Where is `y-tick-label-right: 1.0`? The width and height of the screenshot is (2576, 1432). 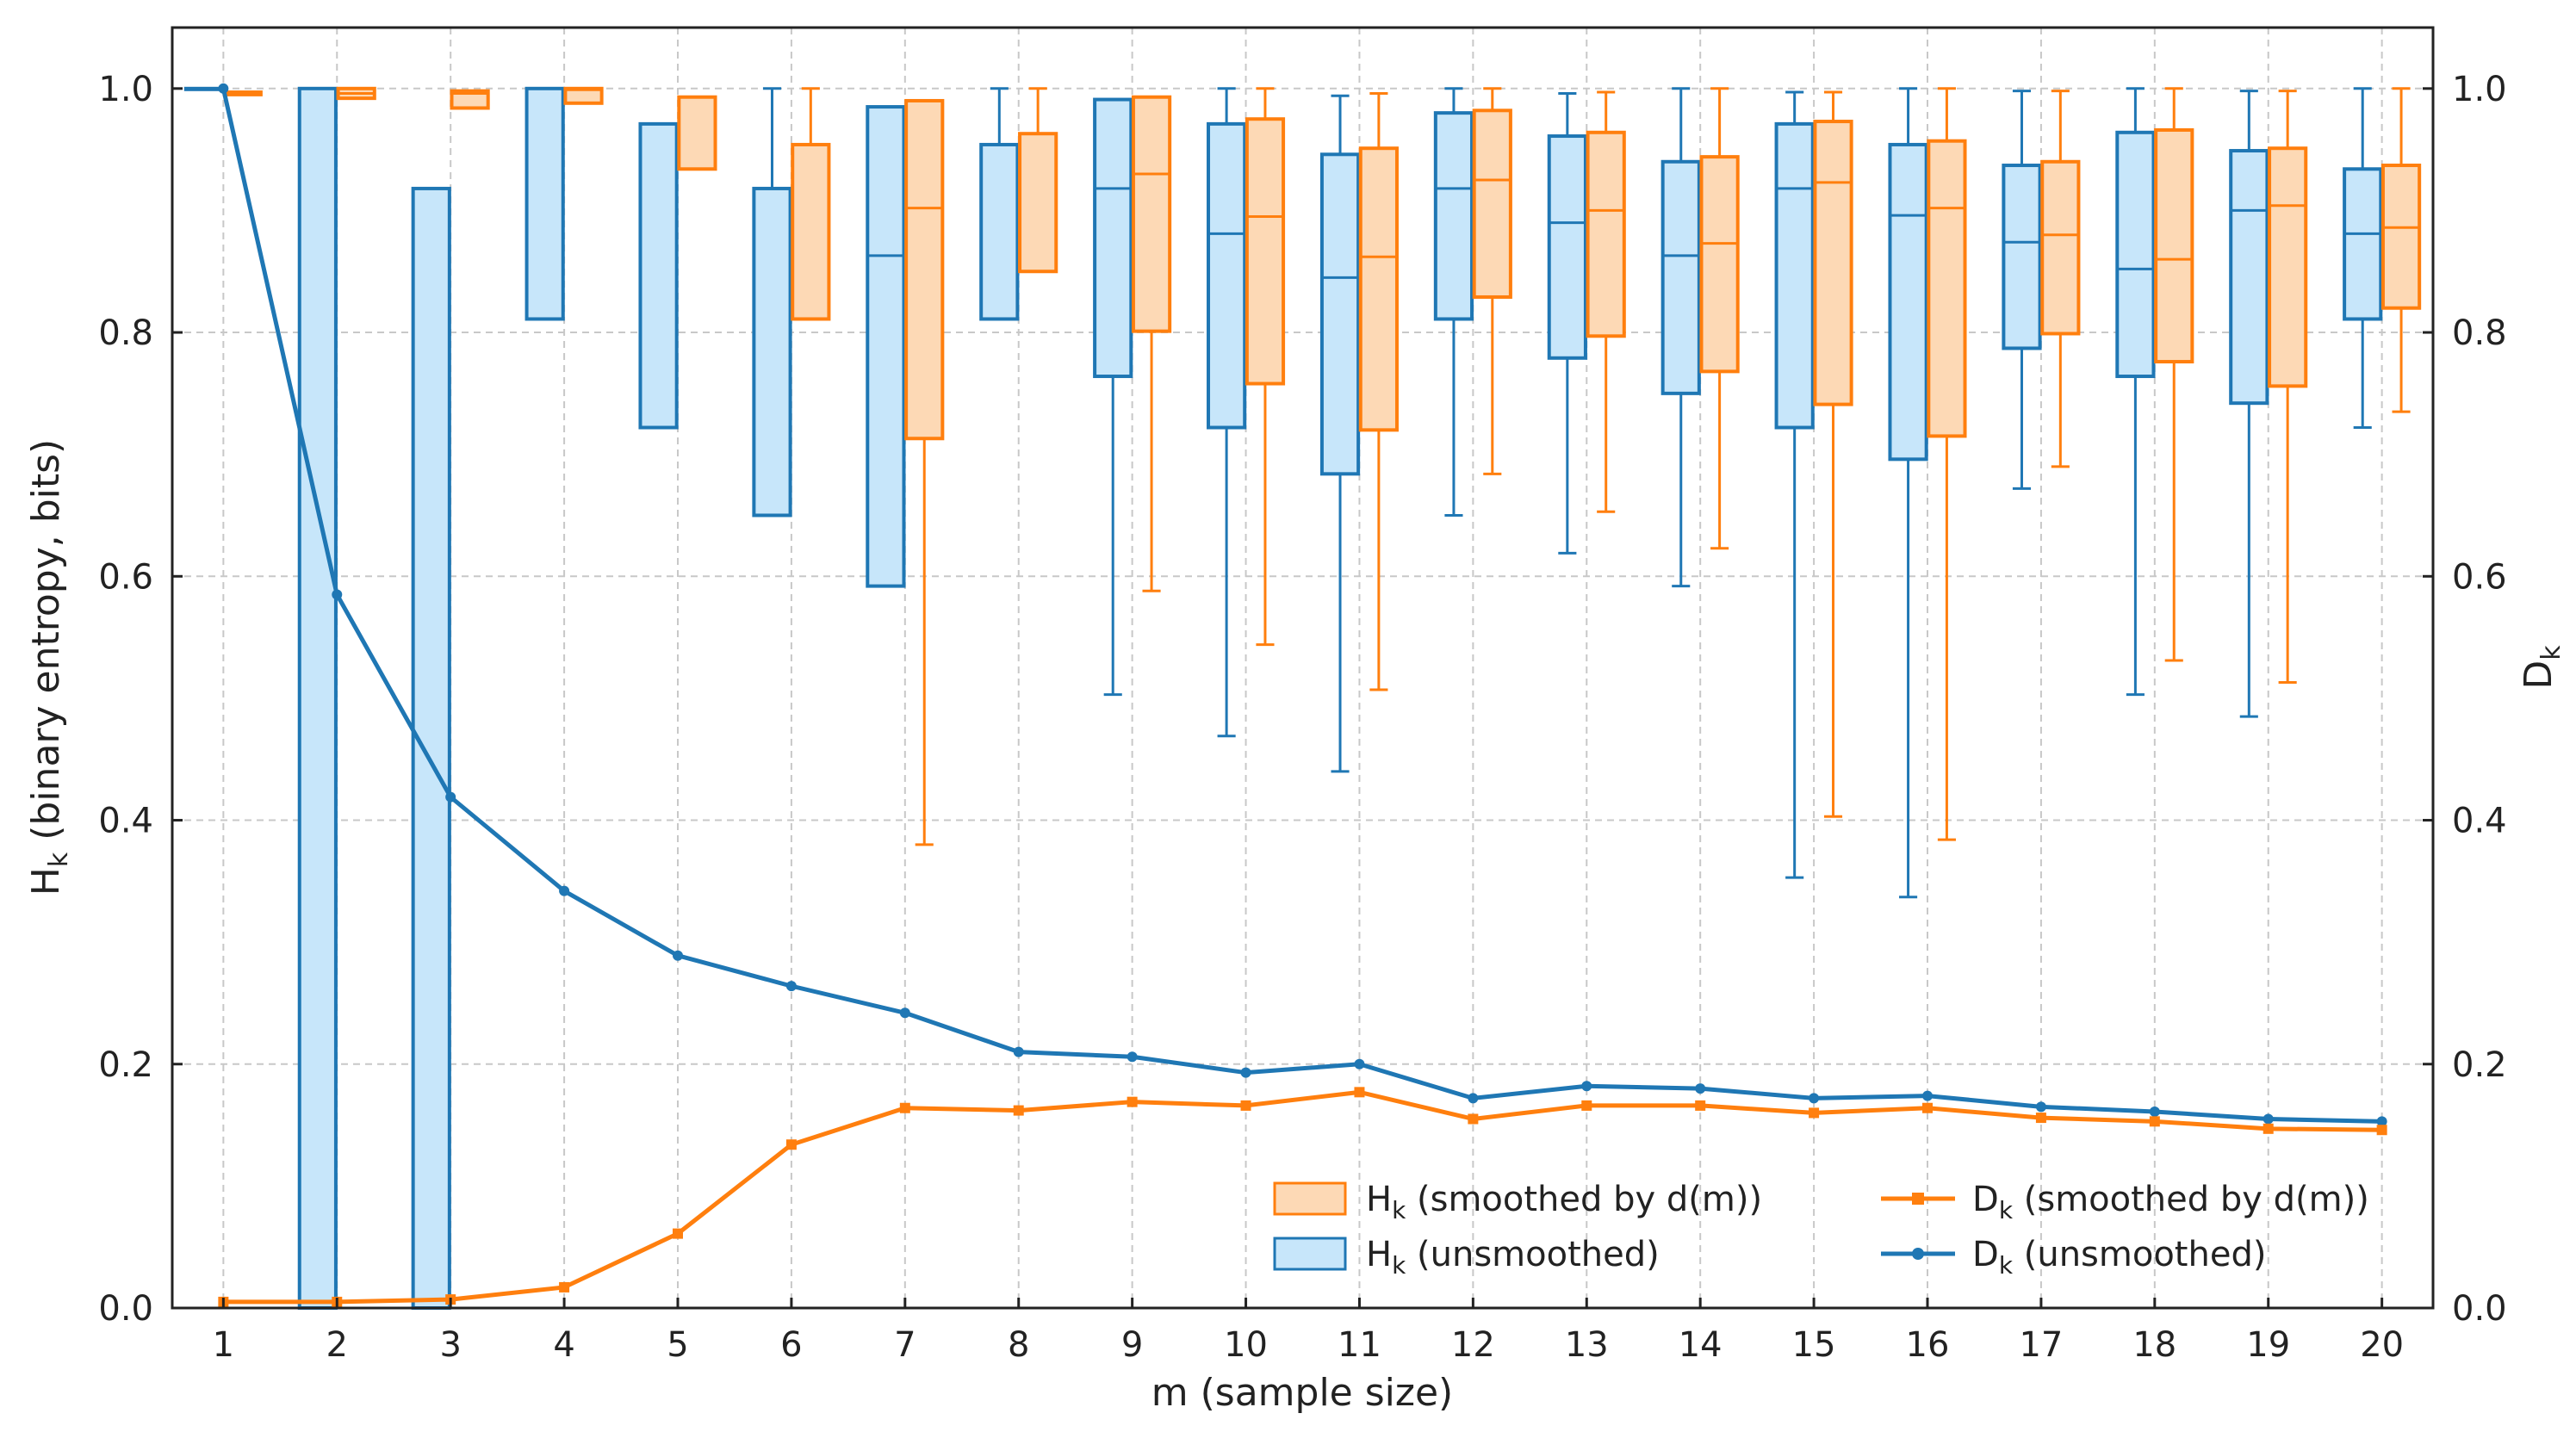 y-tick-label-right: 1.0 is located at coordinates (2479, 90).